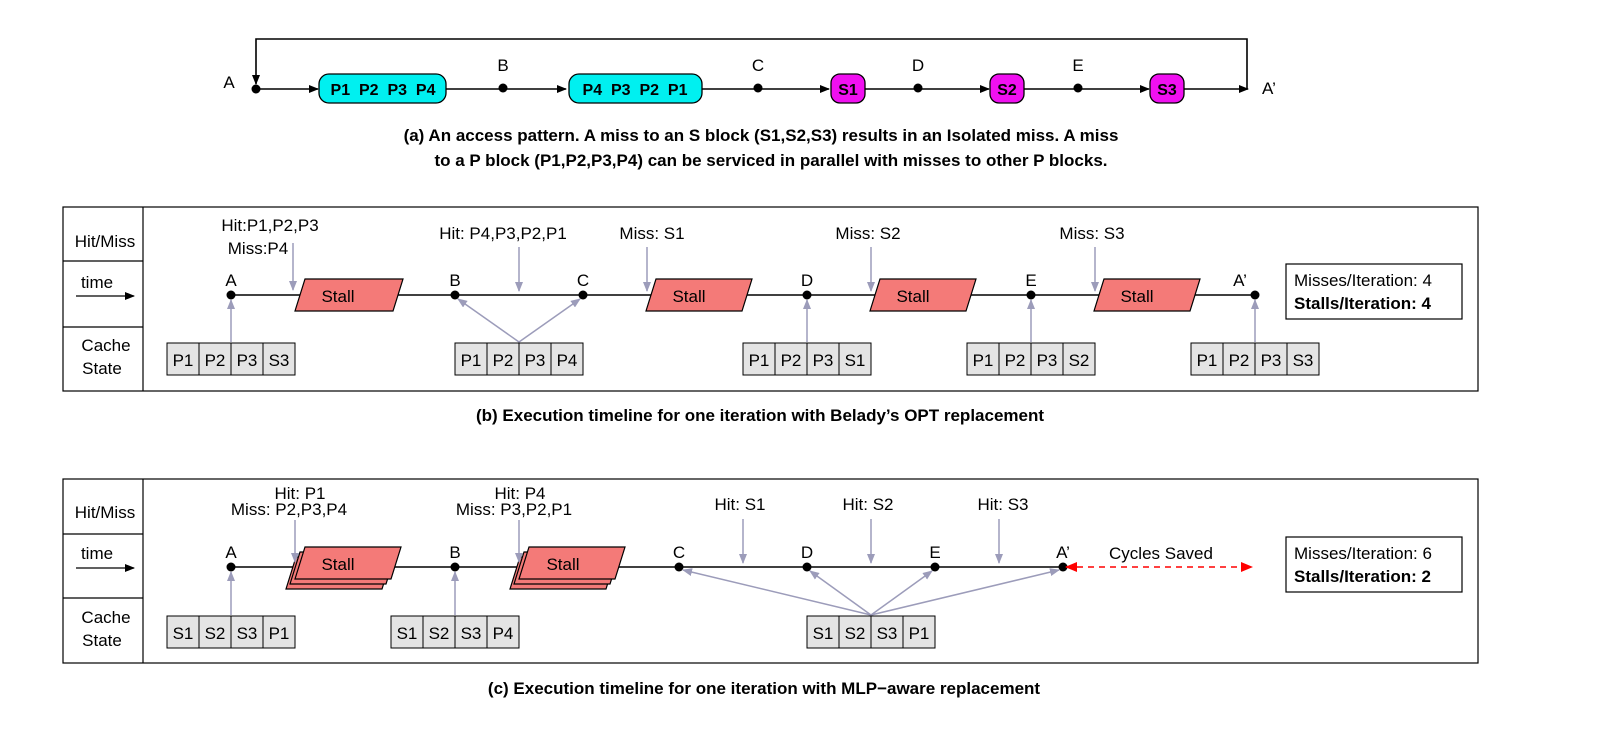 Image resolution: width=1608 pixels, height=731 pixels. Describe the element at coordinates (934, 552) in the screenshot. I see `point-label-e: E` at that location.